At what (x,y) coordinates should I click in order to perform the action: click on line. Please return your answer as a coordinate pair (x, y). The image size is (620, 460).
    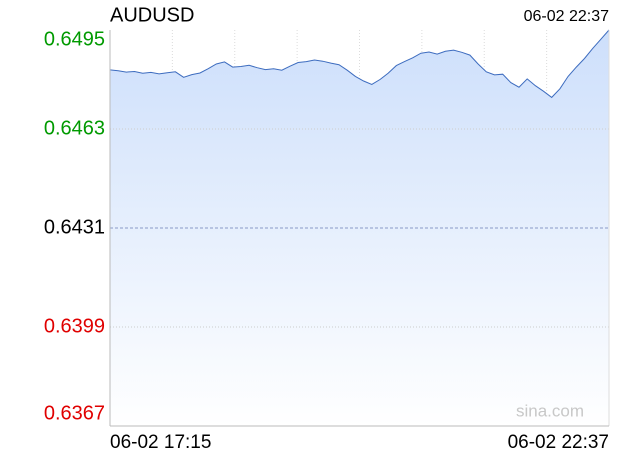
    Looking at the image, I should click on (359, 64).